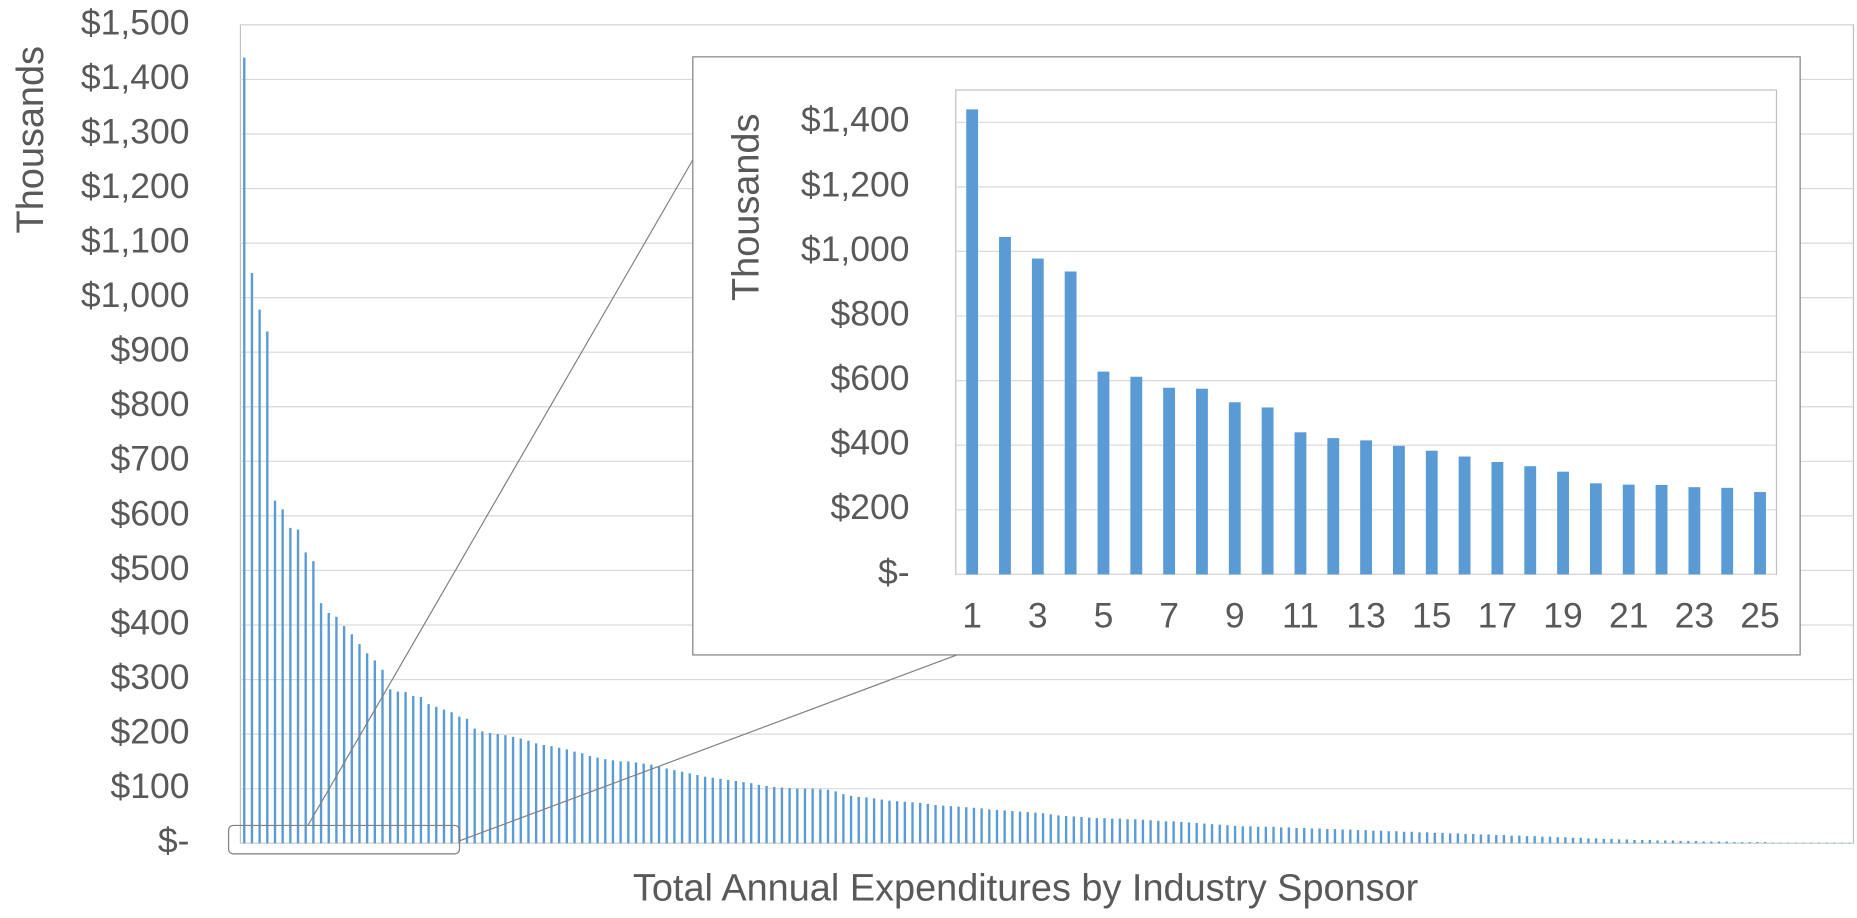  Describe the element at coordinates (870, 378) in the screenshot. I see `y-tick-label: $600` at that location.